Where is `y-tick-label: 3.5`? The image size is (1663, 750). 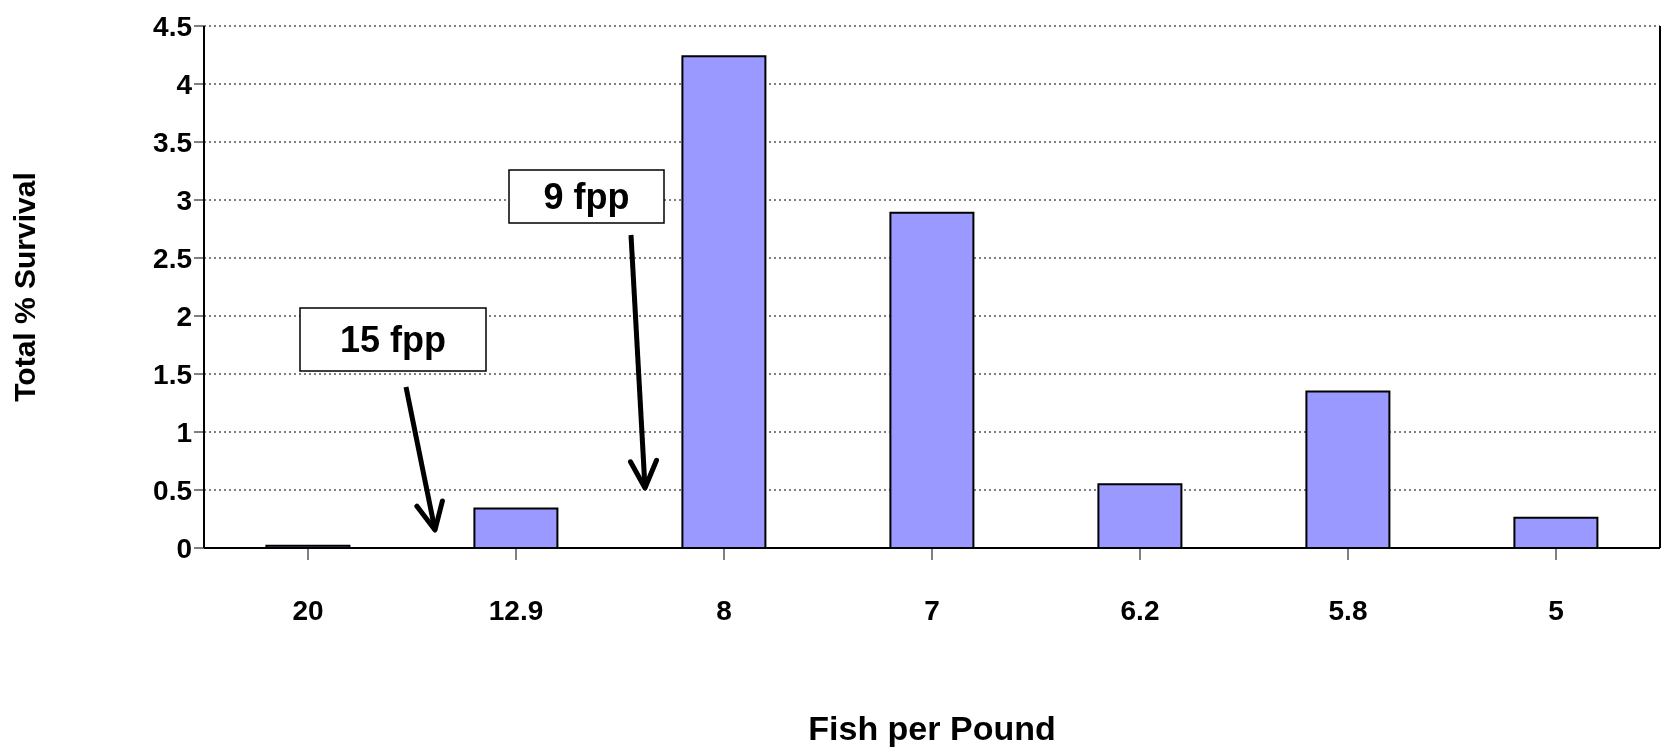 y-tick-label: 3.5 is located at coordinates (172, 142).